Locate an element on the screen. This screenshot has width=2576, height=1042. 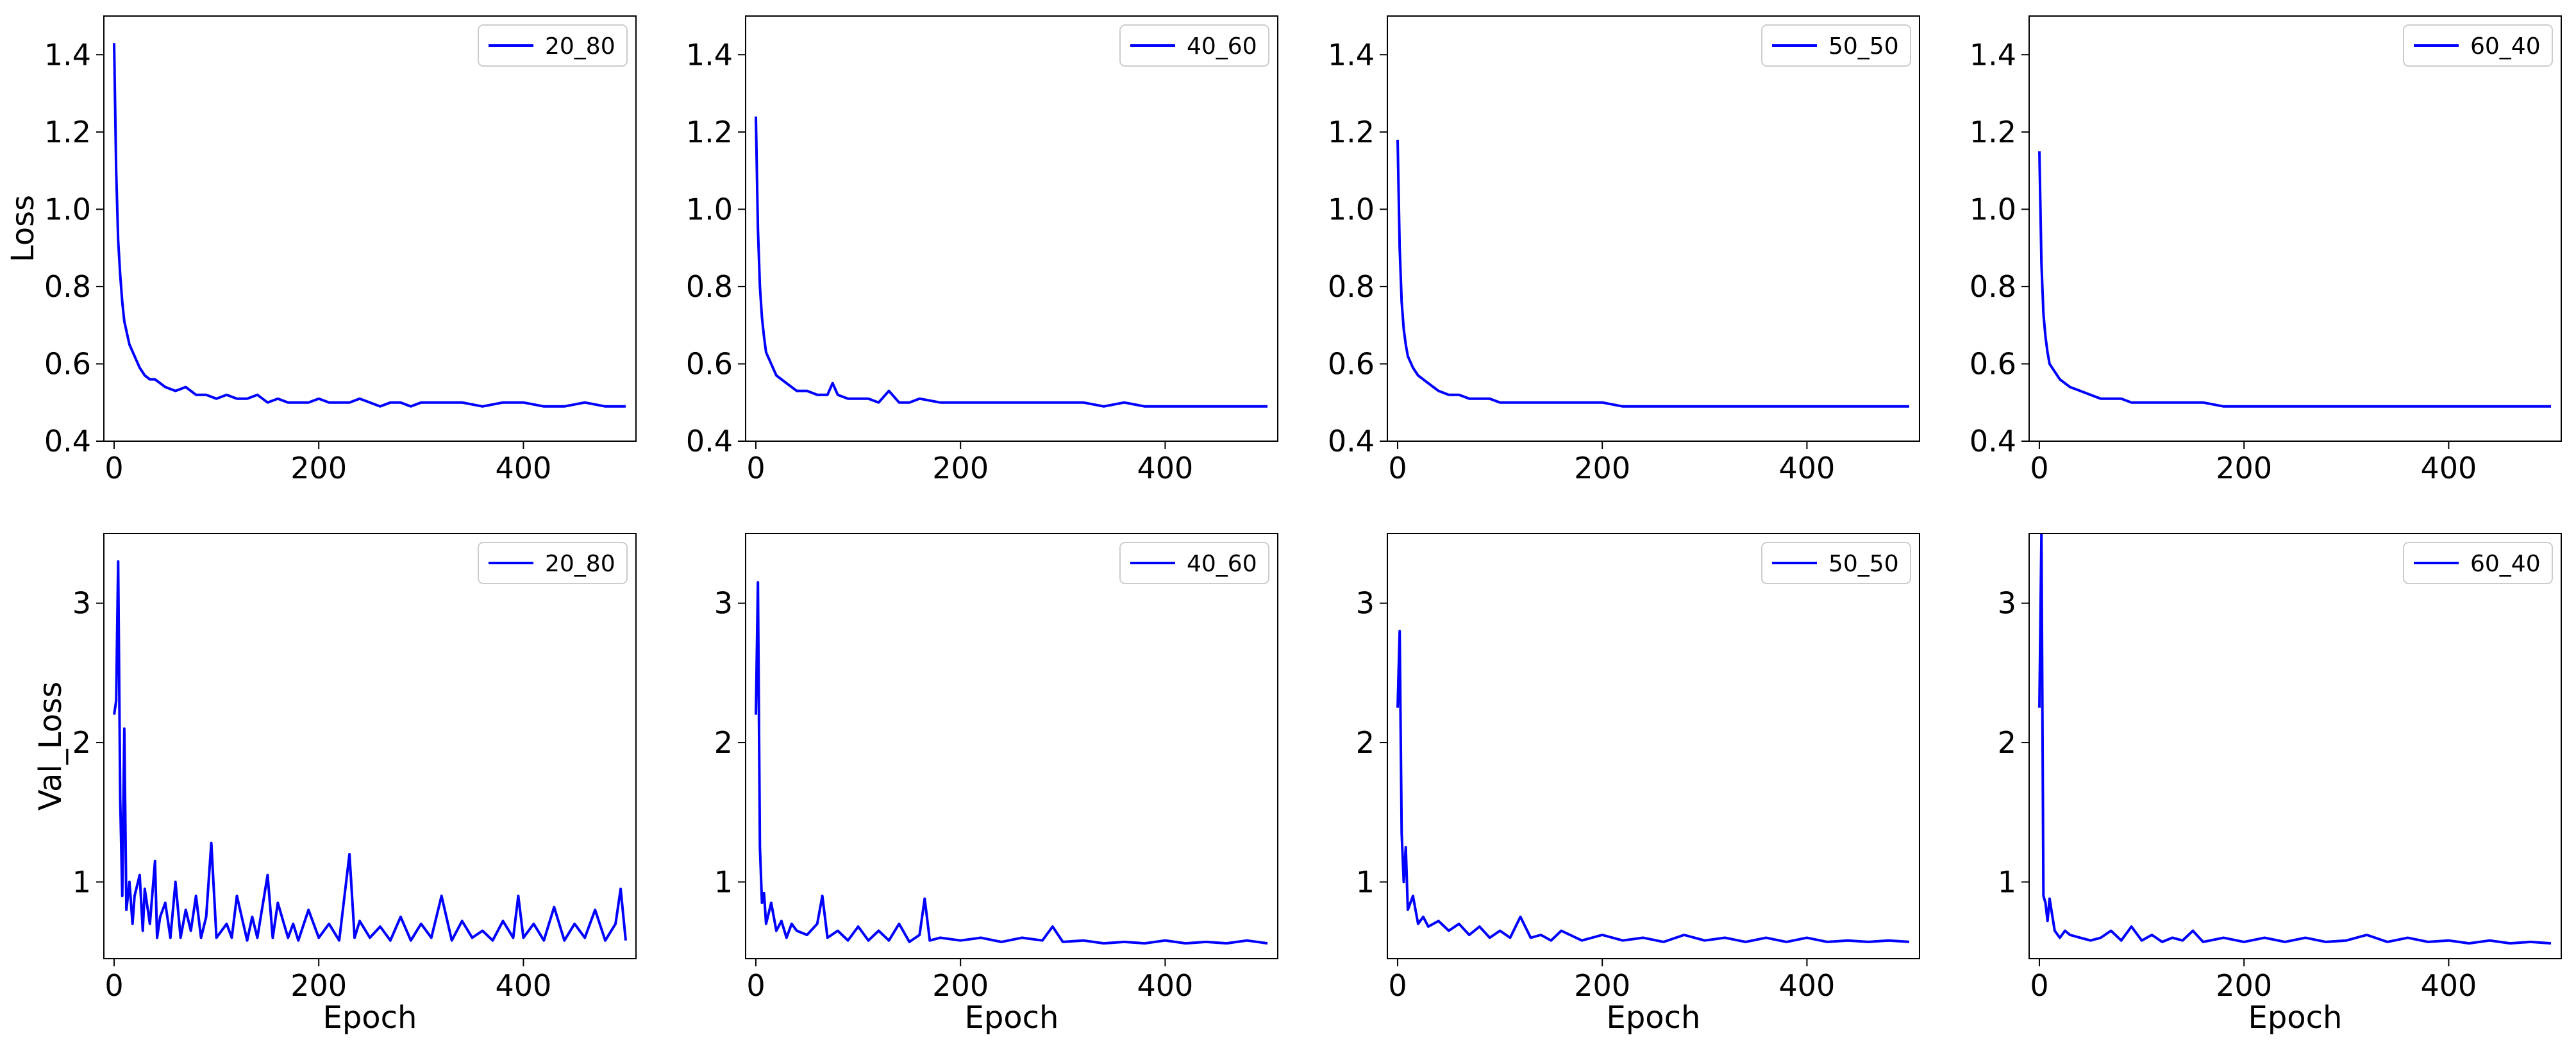
subplot-r0-c2: 0 200 400 0.4 0.6 0.8 1.0 1.2 1.4 50_50 is located at coordinates (1624, 250).